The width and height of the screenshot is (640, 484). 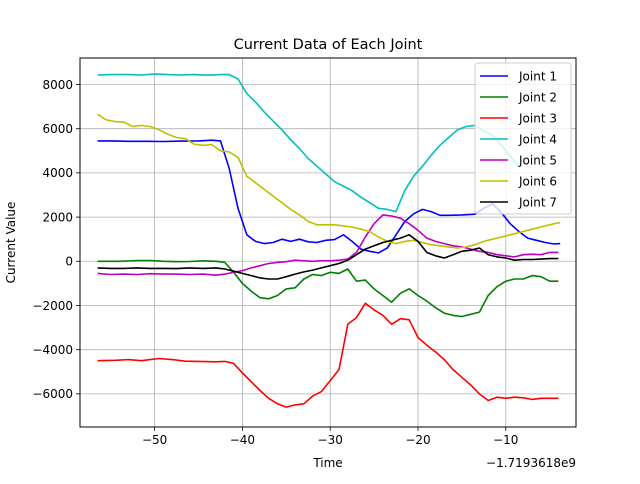 I want to click on x-axis-label: Time, so click(x=327, y=463).